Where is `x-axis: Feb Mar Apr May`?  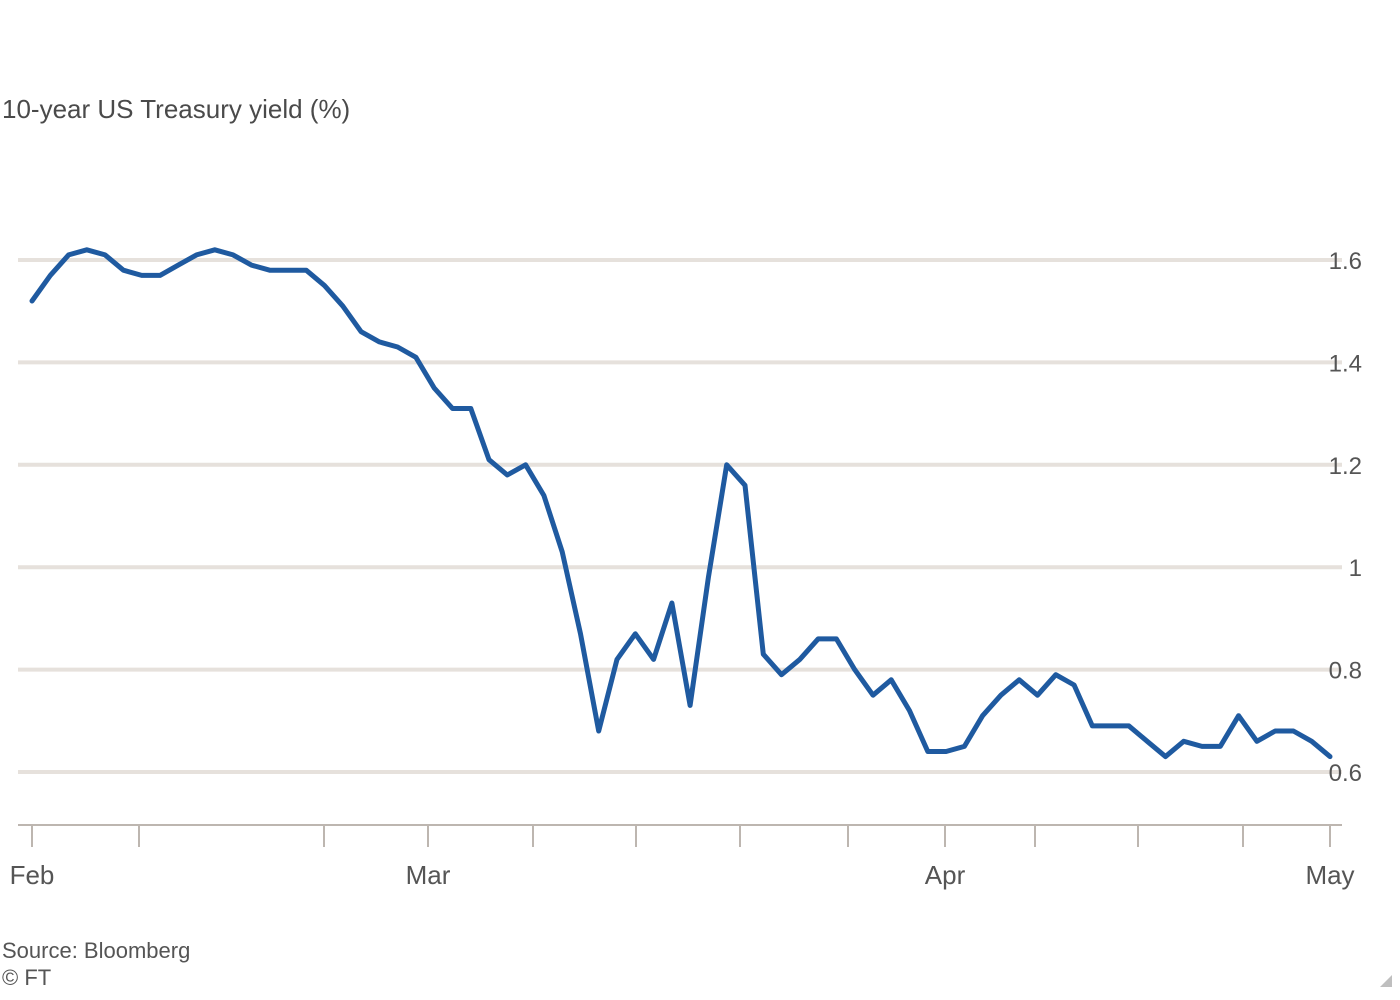
x-axis: Feb Mar Apr May is located at coordinates (682, 857).